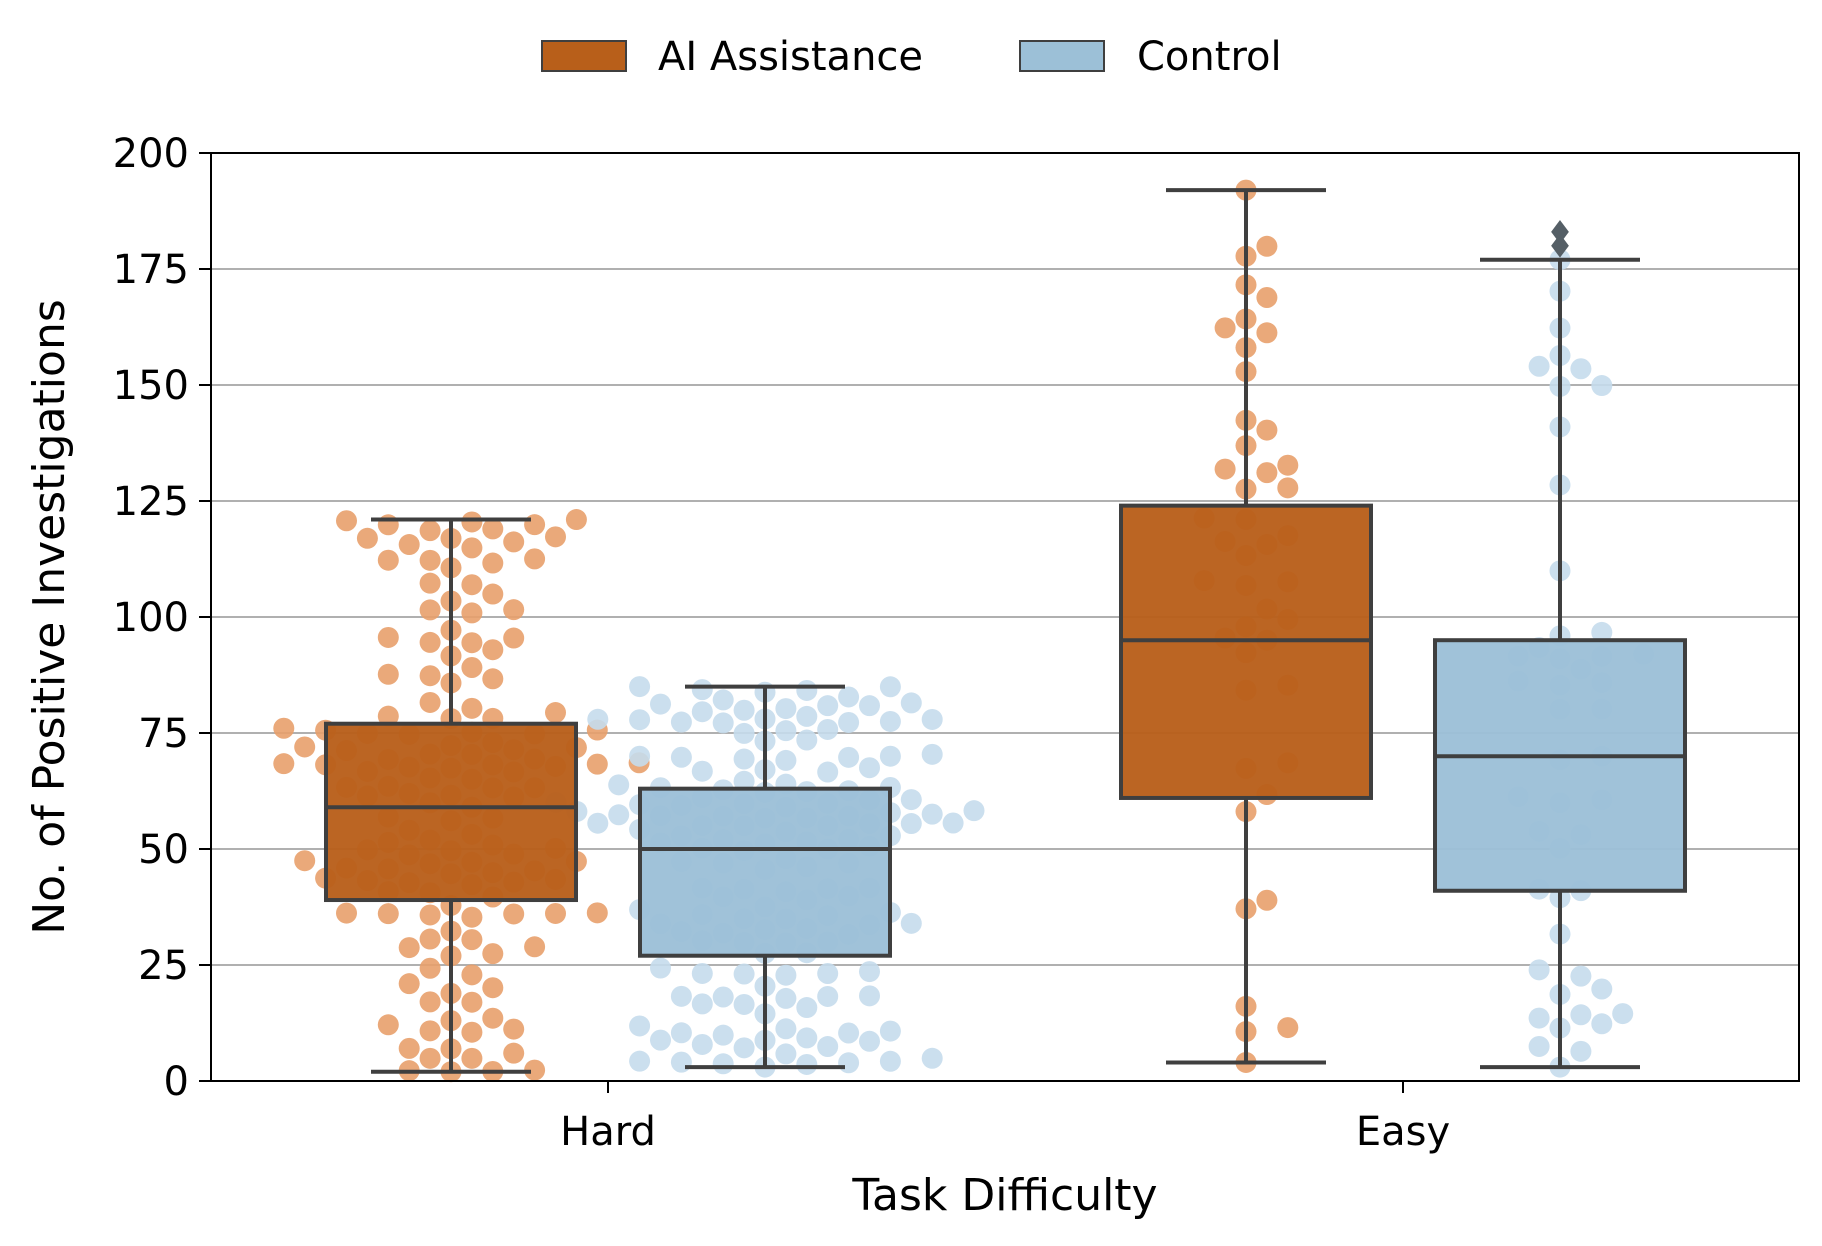  What do you see at coordinates (176, 1082) in the screenshot?
I see `y-tick-label-0: 0` at bounding box center [176, 1082].